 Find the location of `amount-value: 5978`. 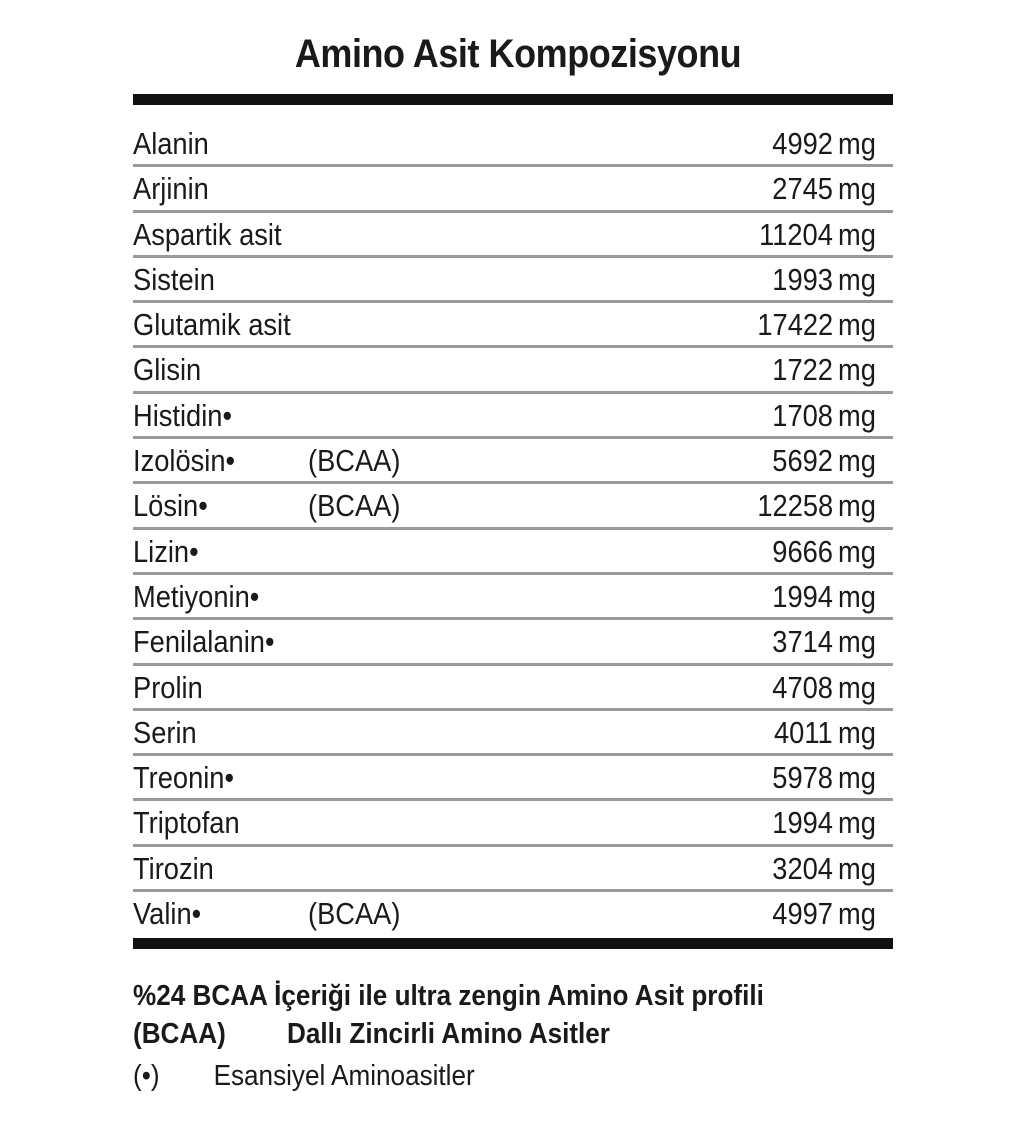

amount-value: 5978 is located at coordinates (802, 778).